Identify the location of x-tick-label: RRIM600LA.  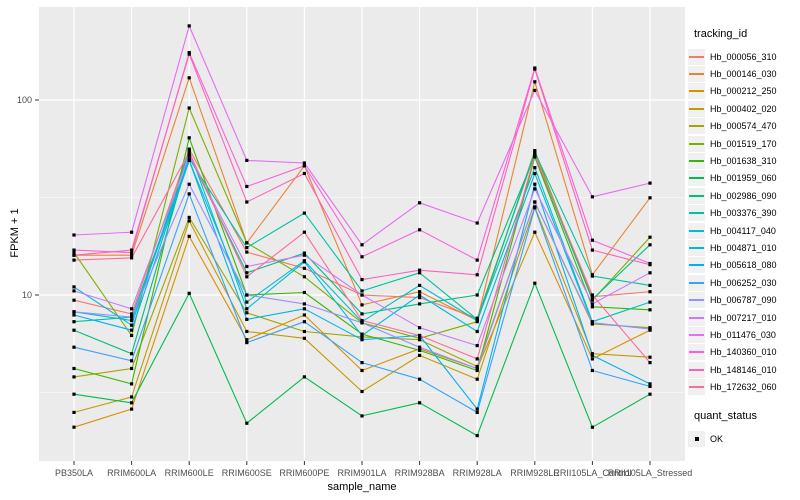
(131, 473).